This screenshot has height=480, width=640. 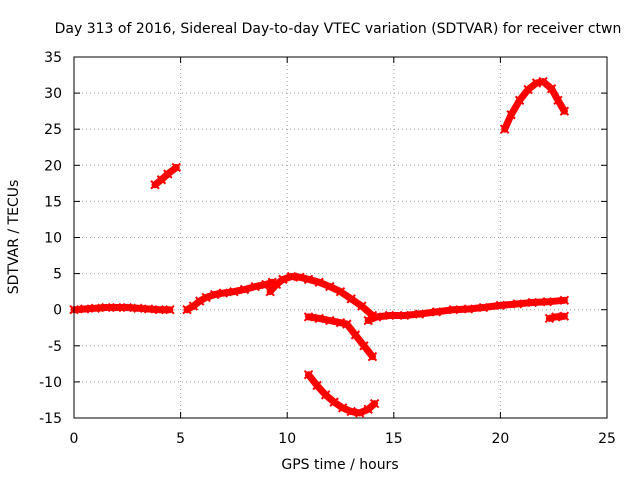 What do you see at coordinates (500, 439) in the screenshot?
I see `x-tick-label: 20` at bounding box center [500, 439].